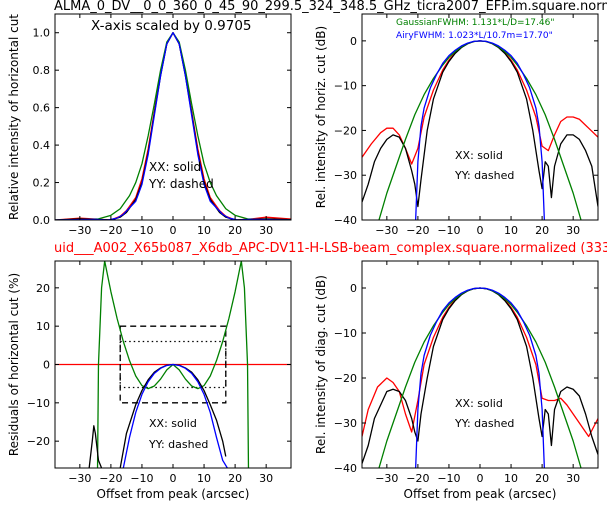  I want to click on y-tick-label: 10, so click(43, 326).